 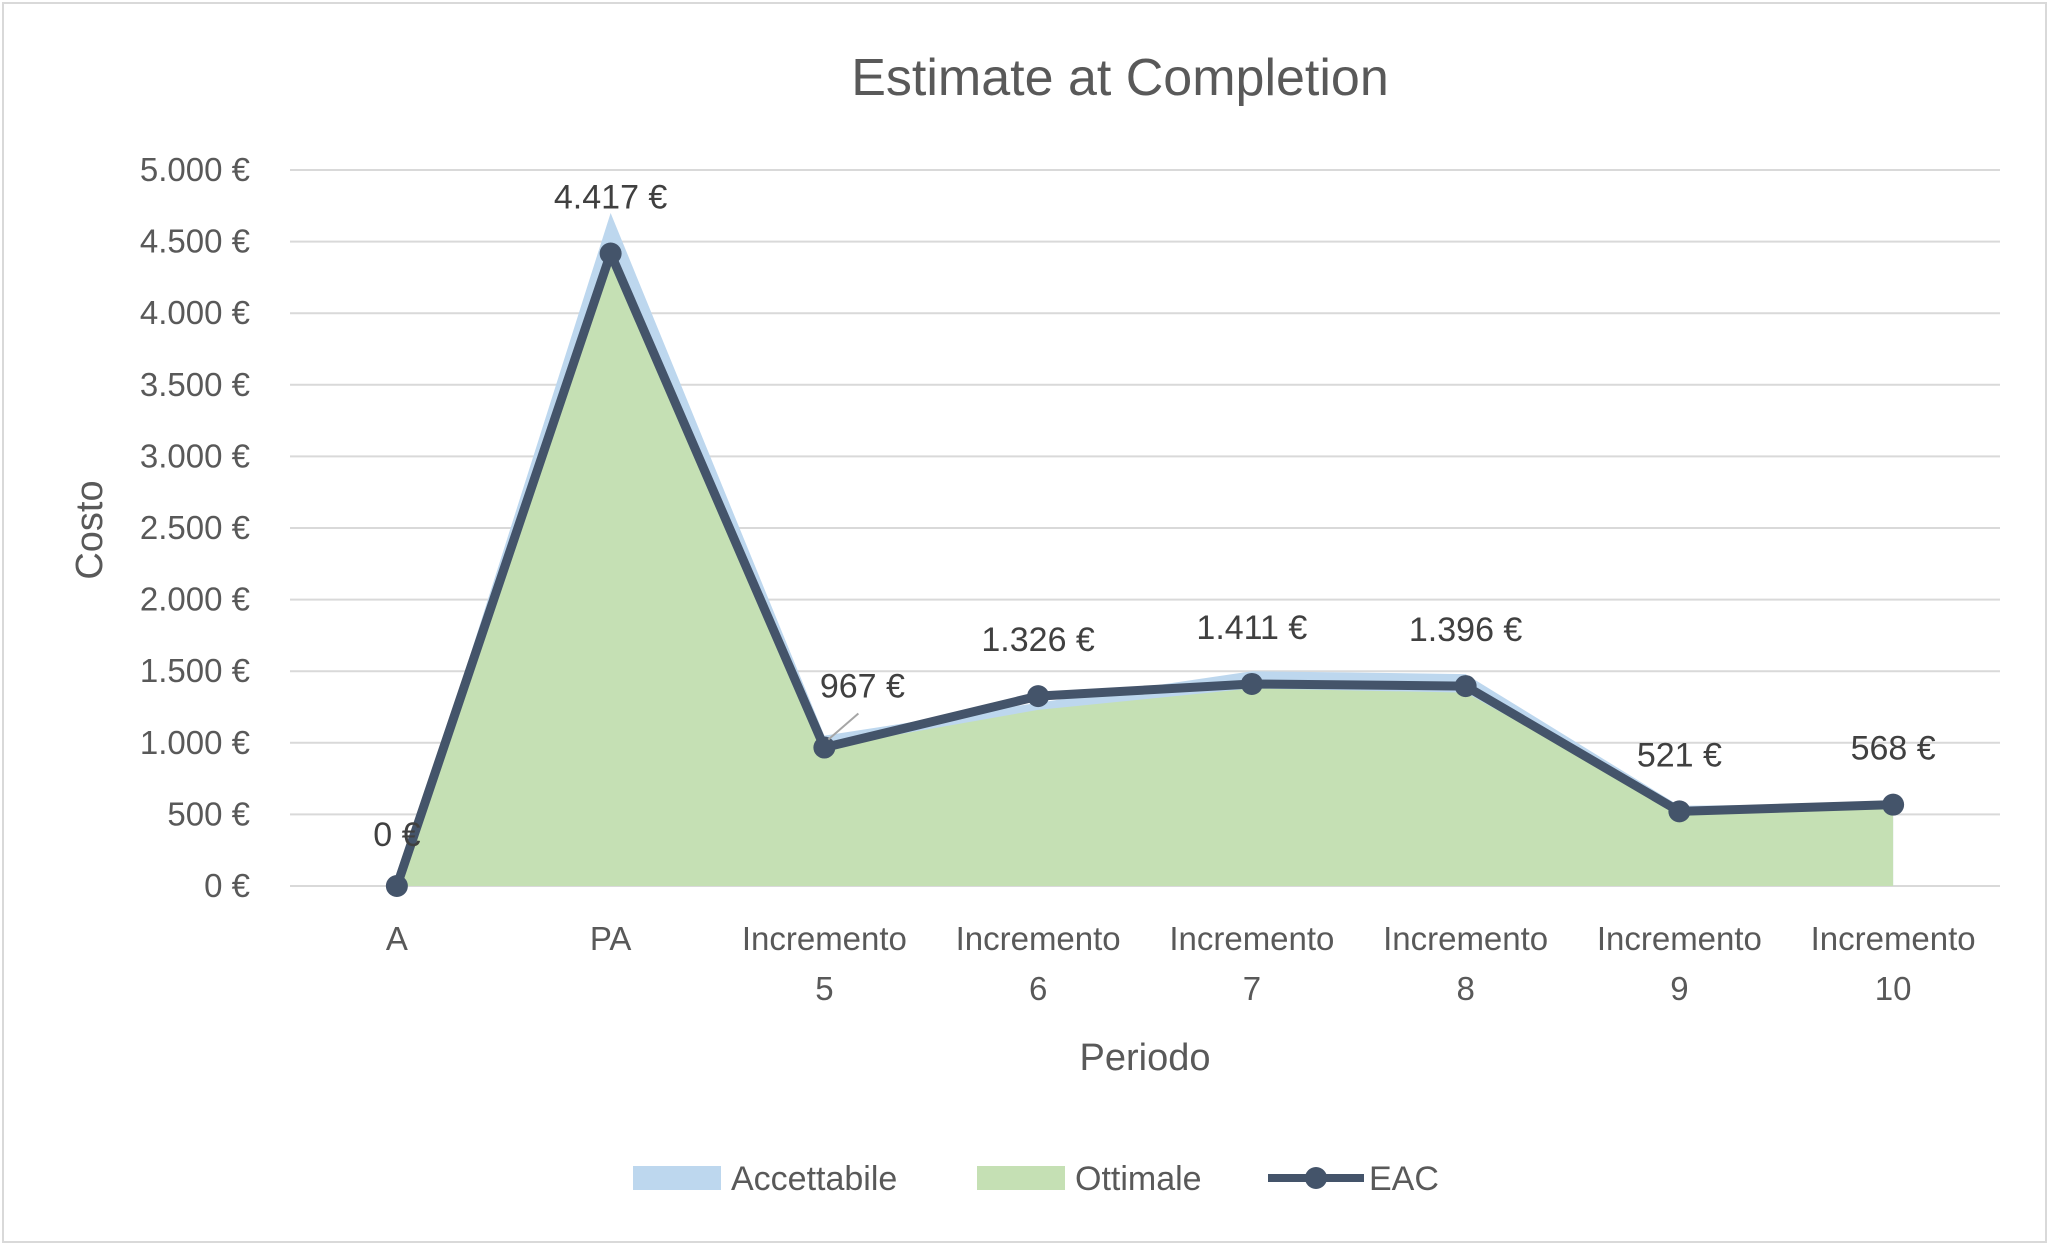 I want to click on y-tick-label: 2.500 €, so click(x=195, y=527).